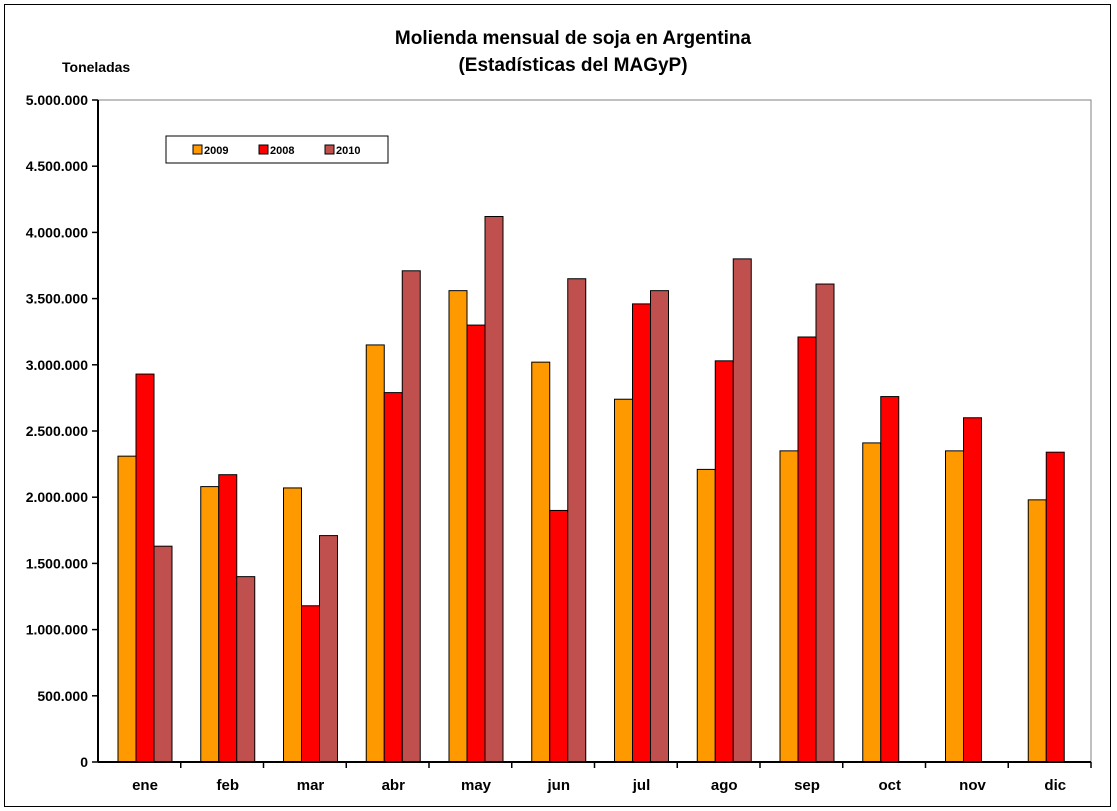  I want to click on bar-2009-ago, so click(706, 615).